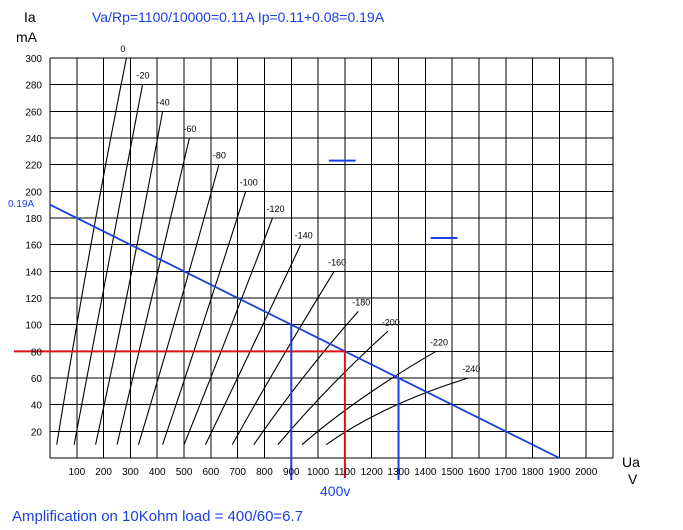 The image size is (683, 530). Describe the element at coordinates (361, 302) in the screenshot. I see `curve-label: -180` at that location.